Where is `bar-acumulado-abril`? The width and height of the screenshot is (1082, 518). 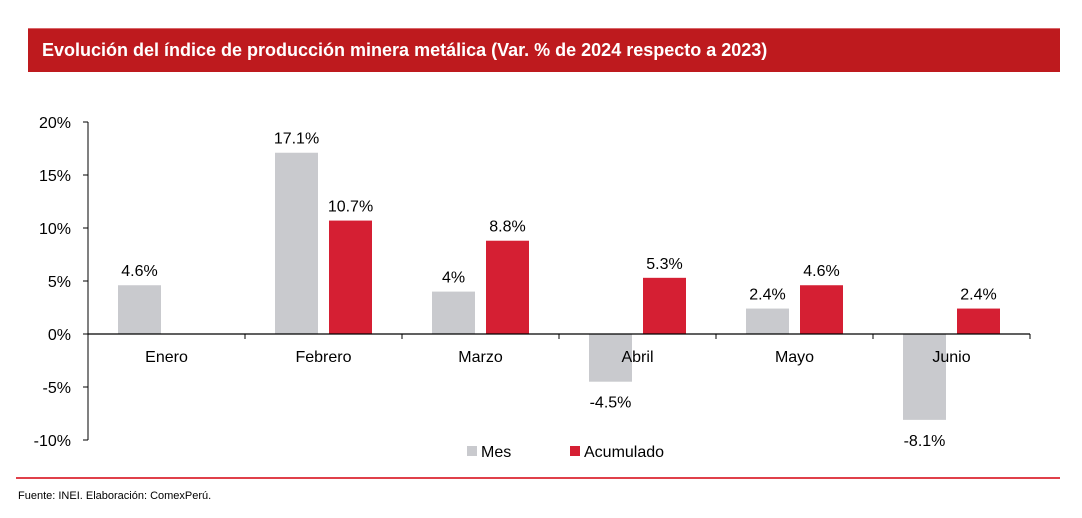 bar-acumulado-abril is located at coordinates (664, 305).